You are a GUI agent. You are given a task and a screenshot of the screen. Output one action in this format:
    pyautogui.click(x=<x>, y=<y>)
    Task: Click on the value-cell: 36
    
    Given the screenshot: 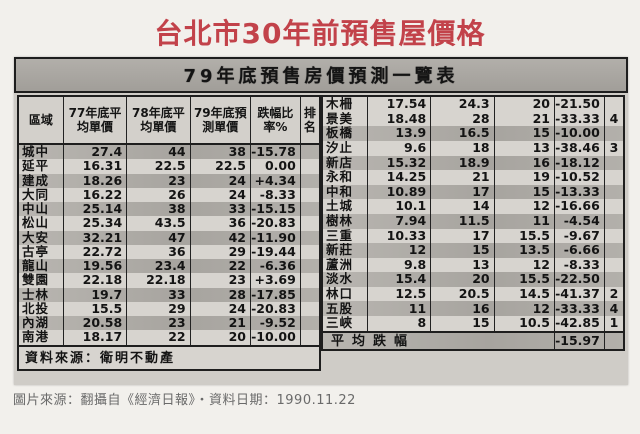 What is the action you would take?
    pyautogui.click(x=158, y=252)
    